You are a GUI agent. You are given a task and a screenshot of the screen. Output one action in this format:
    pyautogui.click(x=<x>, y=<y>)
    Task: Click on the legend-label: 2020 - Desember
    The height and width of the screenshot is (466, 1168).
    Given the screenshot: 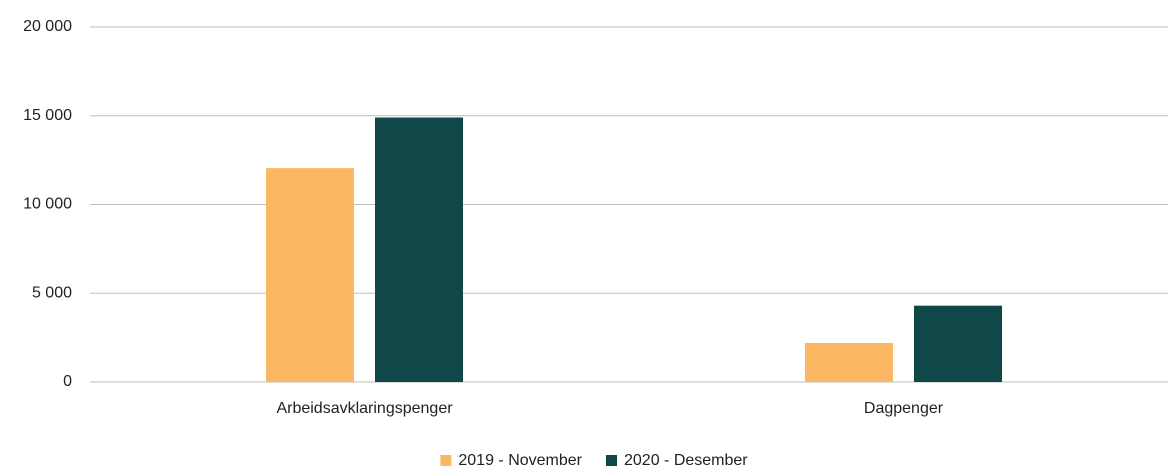 What is the action you would take?
    pyautogui.click(x=686, y=459)
    